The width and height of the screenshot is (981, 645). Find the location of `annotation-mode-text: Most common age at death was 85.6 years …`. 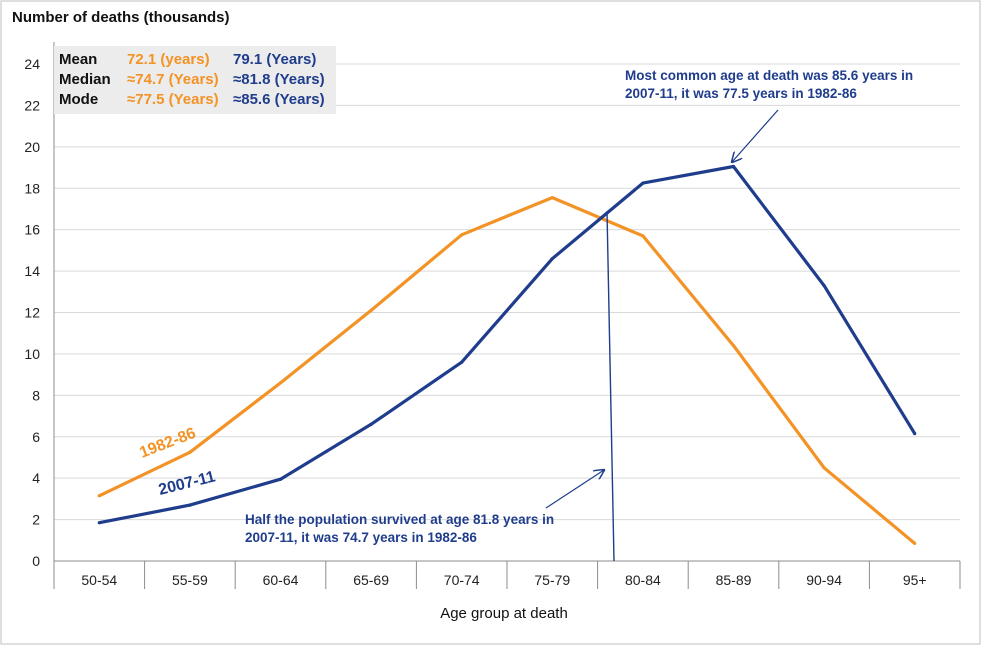

annotation-mode-text: Most common age at death was 85.6 years … is located at coordinates (769, 75).